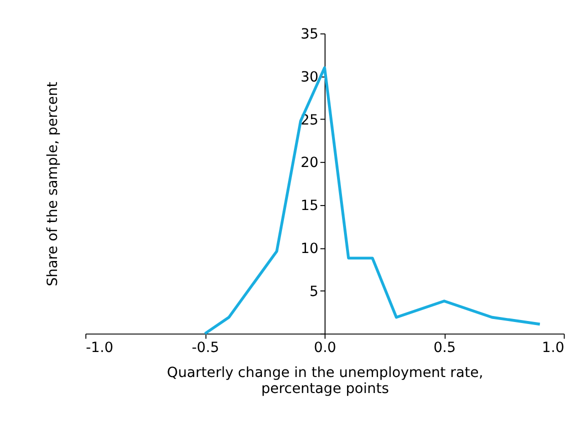  Describe the element at coordinates (309, 249) in the screenshot. I see `y-tick-label: 10` at that location.